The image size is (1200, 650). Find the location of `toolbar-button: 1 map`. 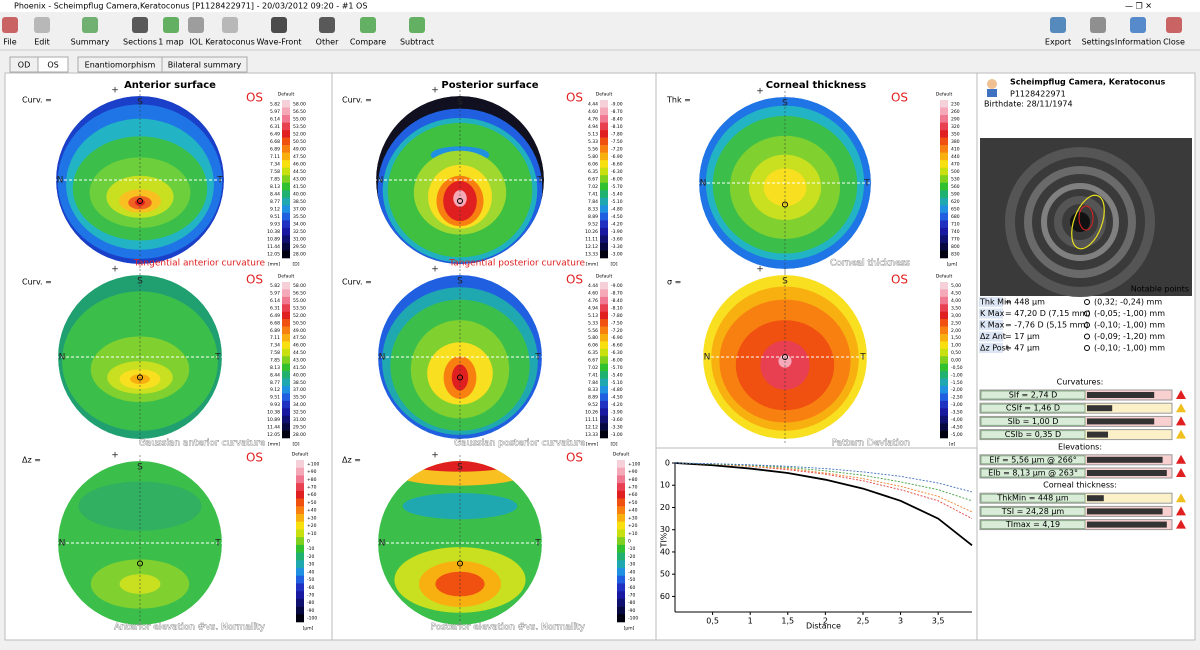

toolbar-button: 1 map is located at coordinates (170, 42).